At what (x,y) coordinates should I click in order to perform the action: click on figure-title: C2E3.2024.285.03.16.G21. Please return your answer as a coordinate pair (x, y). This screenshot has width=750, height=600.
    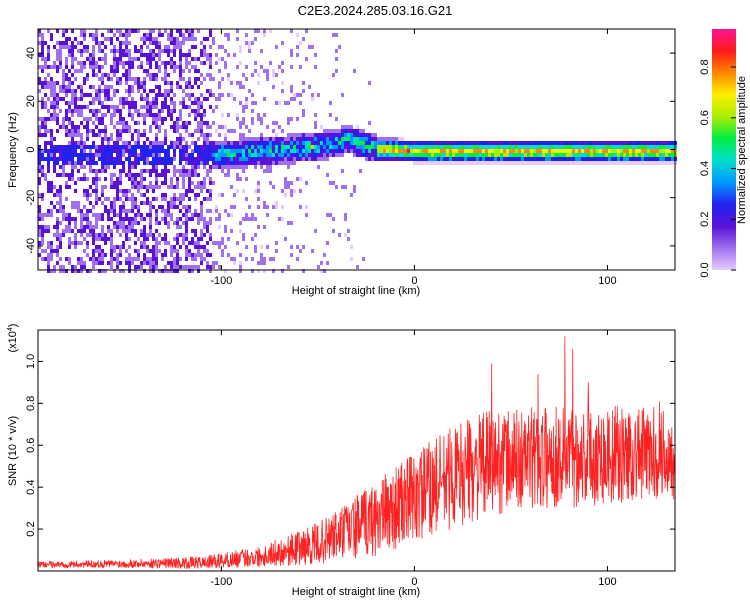
    Looking at the image, I should click on (375, 10).